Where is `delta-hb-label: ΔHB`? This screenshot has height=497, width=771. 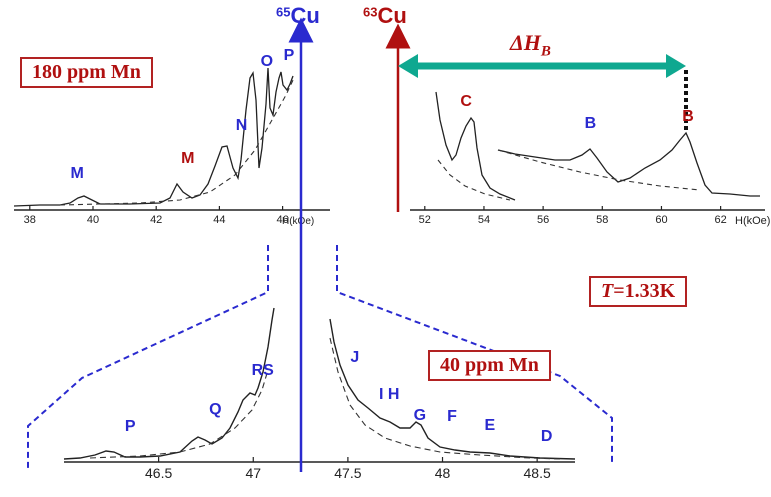 delta-hb-label: ΔHB is located at coordinates (530, 45).